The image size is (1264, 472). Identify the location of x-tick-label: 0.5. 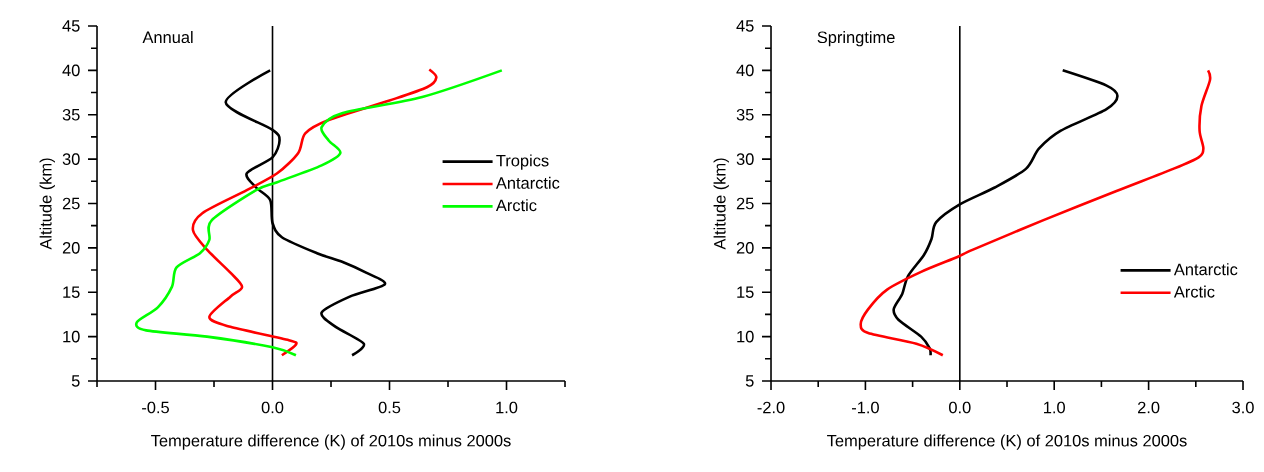
(389, 407).